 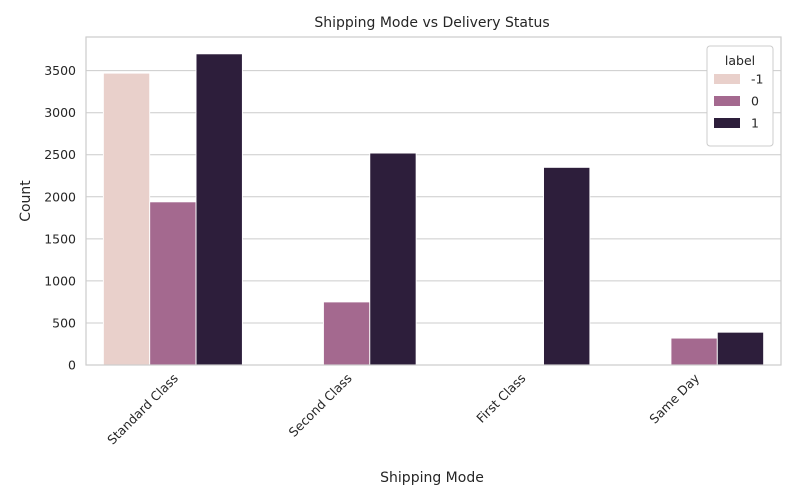 I want to click on legend-entry-label: 1, so click(x=755, y=123).